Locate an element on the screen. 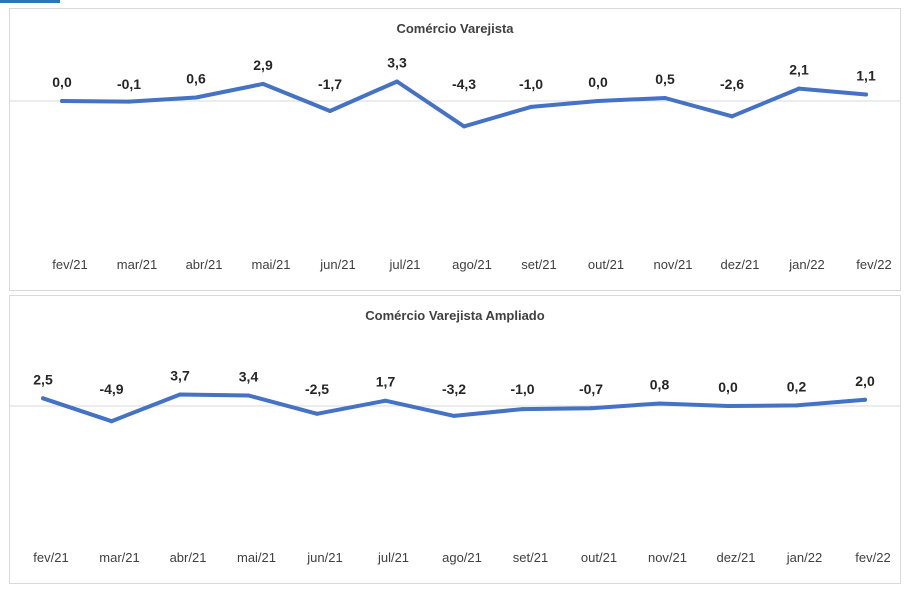 The width and height of the screenshot is (911, 594). chart-title: Comércio Varejista is located at coordinates (455, 28).